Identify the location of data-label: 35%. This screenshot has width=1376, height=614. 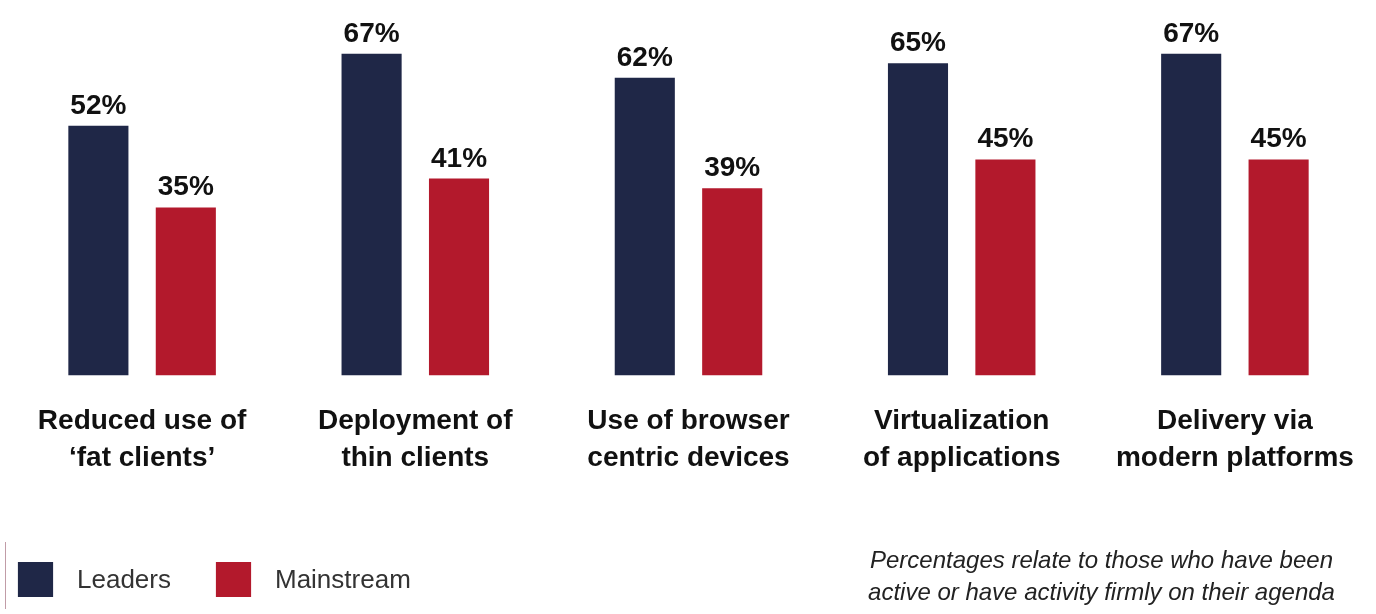
(185, 186).